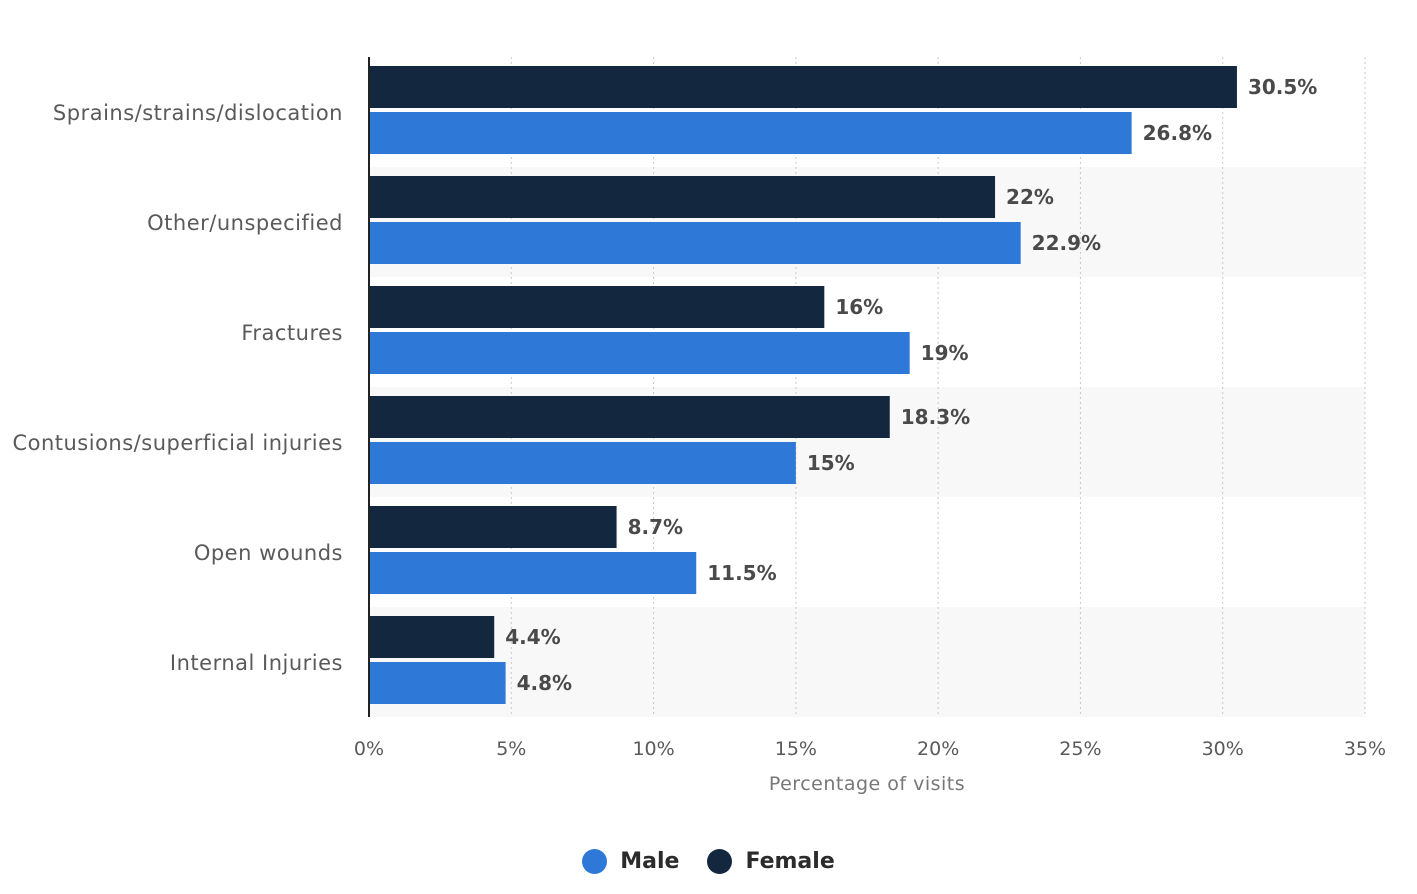 The width and height of the screenshot is (1417, 894). I want to click on category-label: Open wounds, so click(268, 553).